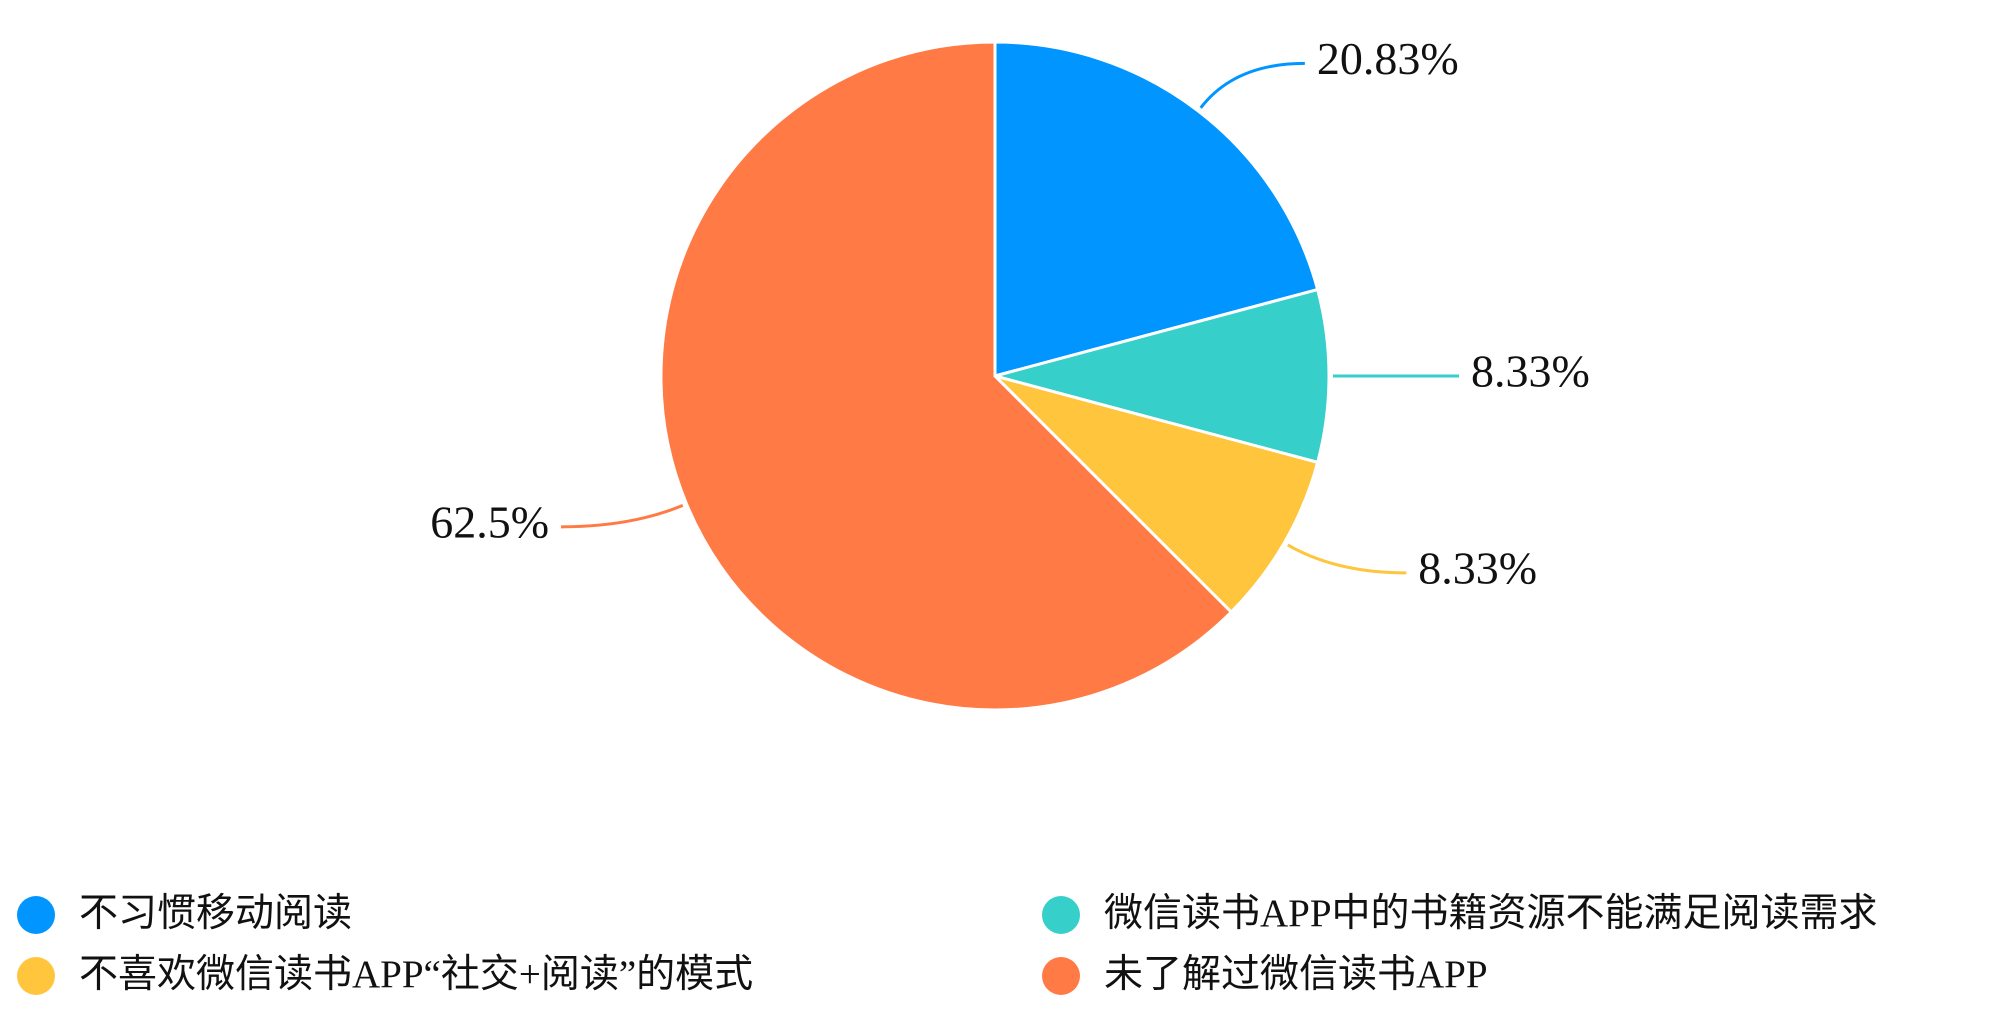 Image resolution: width=2000 pixels, height=1014 pixels. What do you see at coordinates (215, 913) in the screenshot?
I see `legend-label: 不习惯移动阅读` at bounding box center [215, 913].